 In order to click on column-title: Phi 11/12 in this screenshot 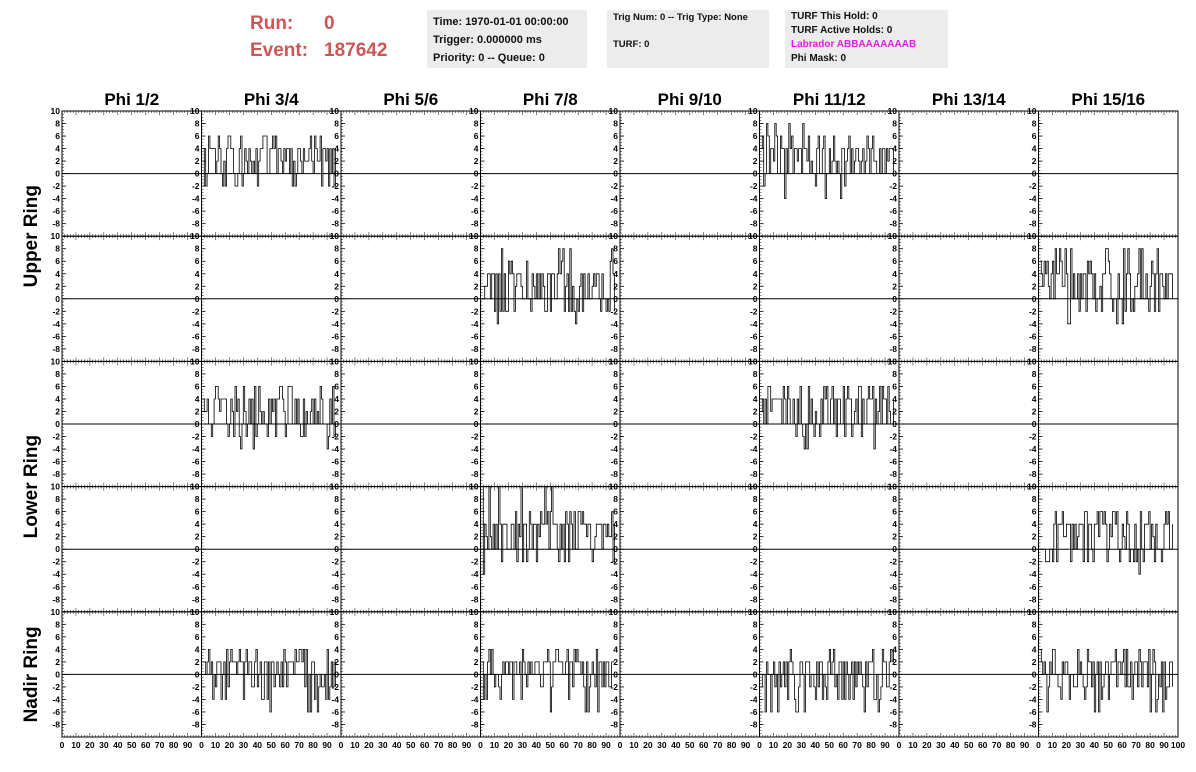, I will do `click(829, 99)`.